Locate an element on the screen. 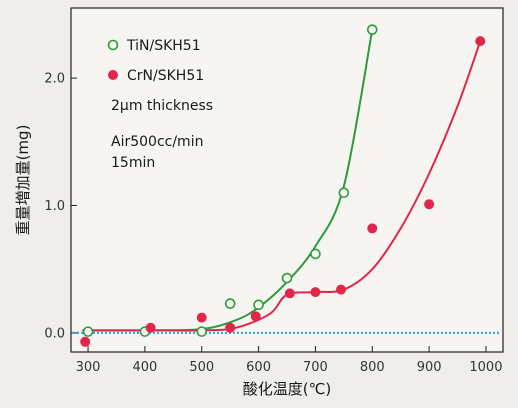 Image resolution: width=518 pixels, height=408 pixels. x-tick-label: 500 is located at coordinates (201, 367).